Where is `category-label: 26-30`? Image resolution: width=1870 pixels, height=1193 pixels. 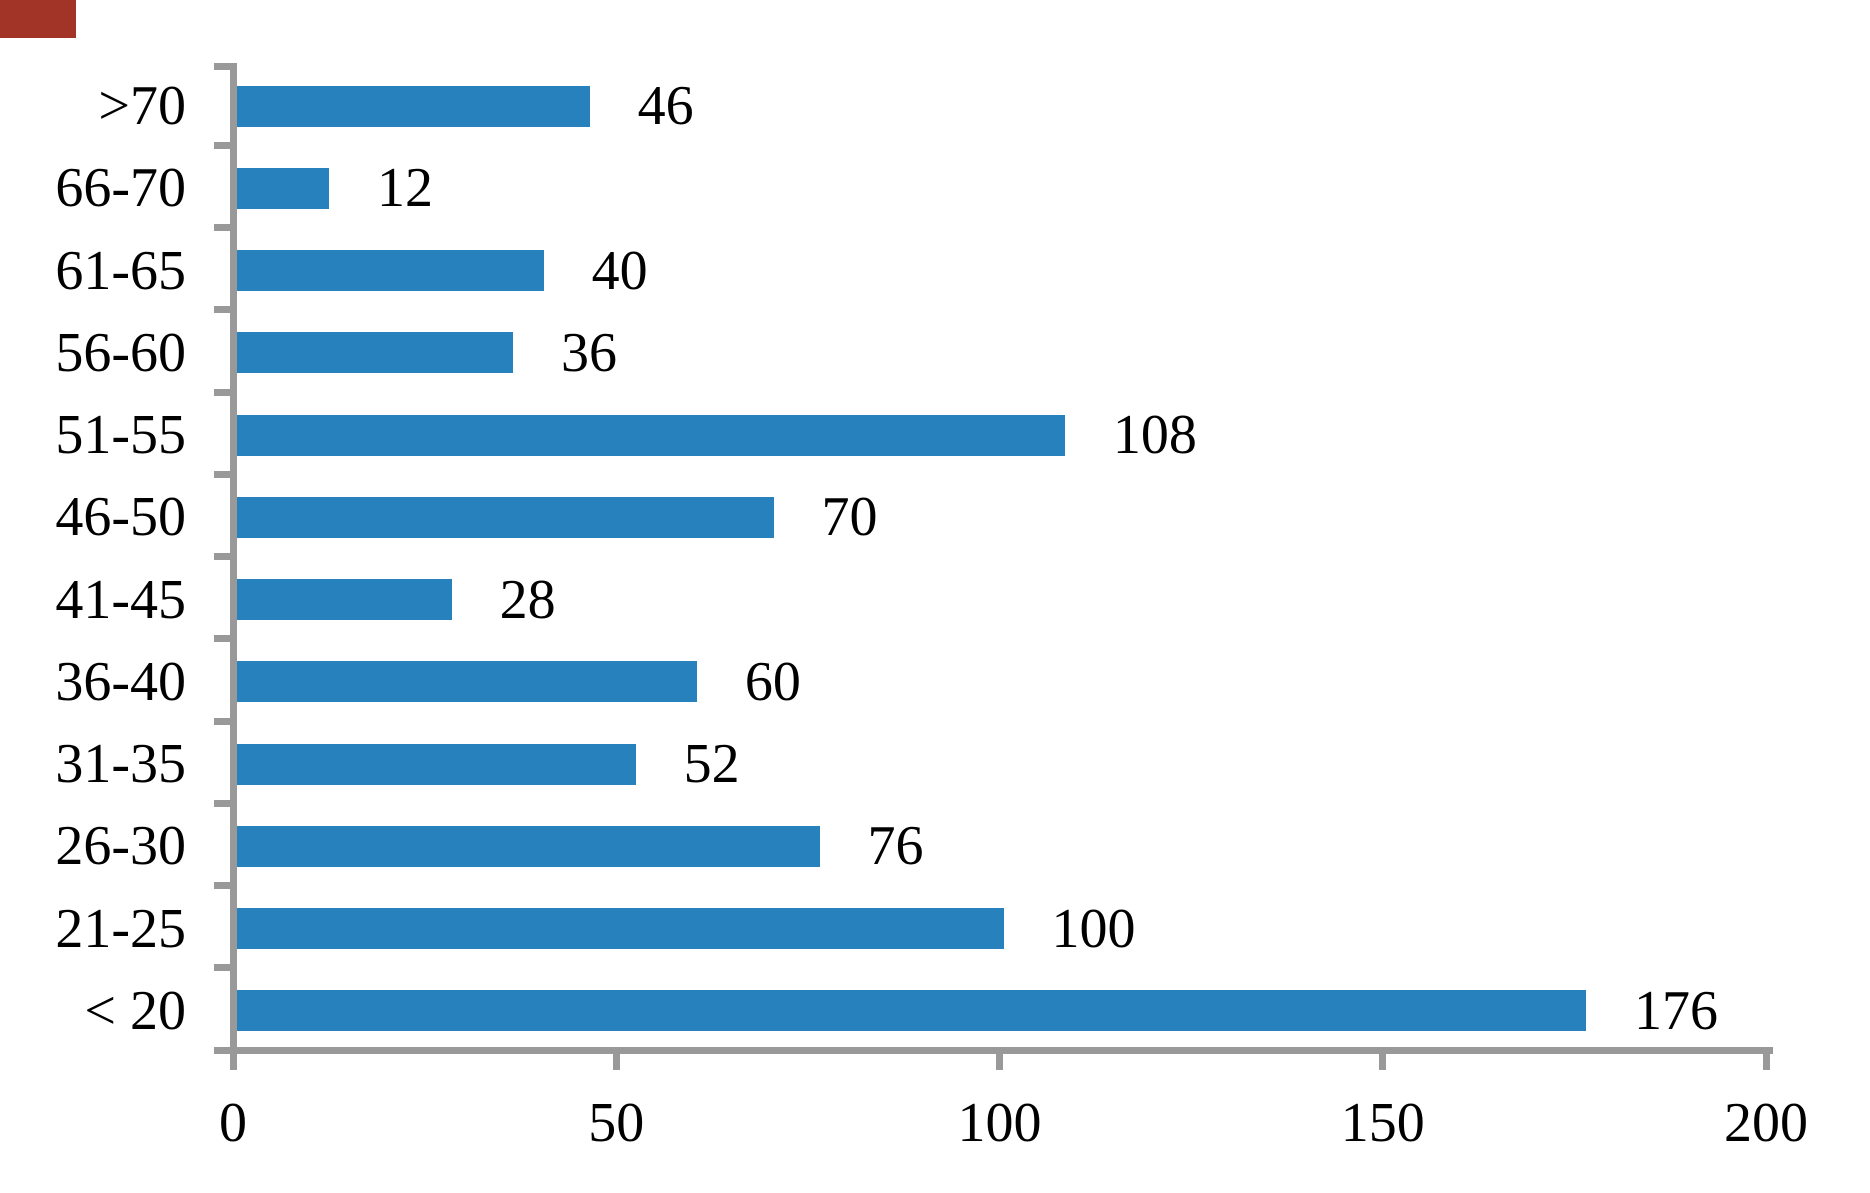 category-label: 26-30 is located at coordinates (120, 846).